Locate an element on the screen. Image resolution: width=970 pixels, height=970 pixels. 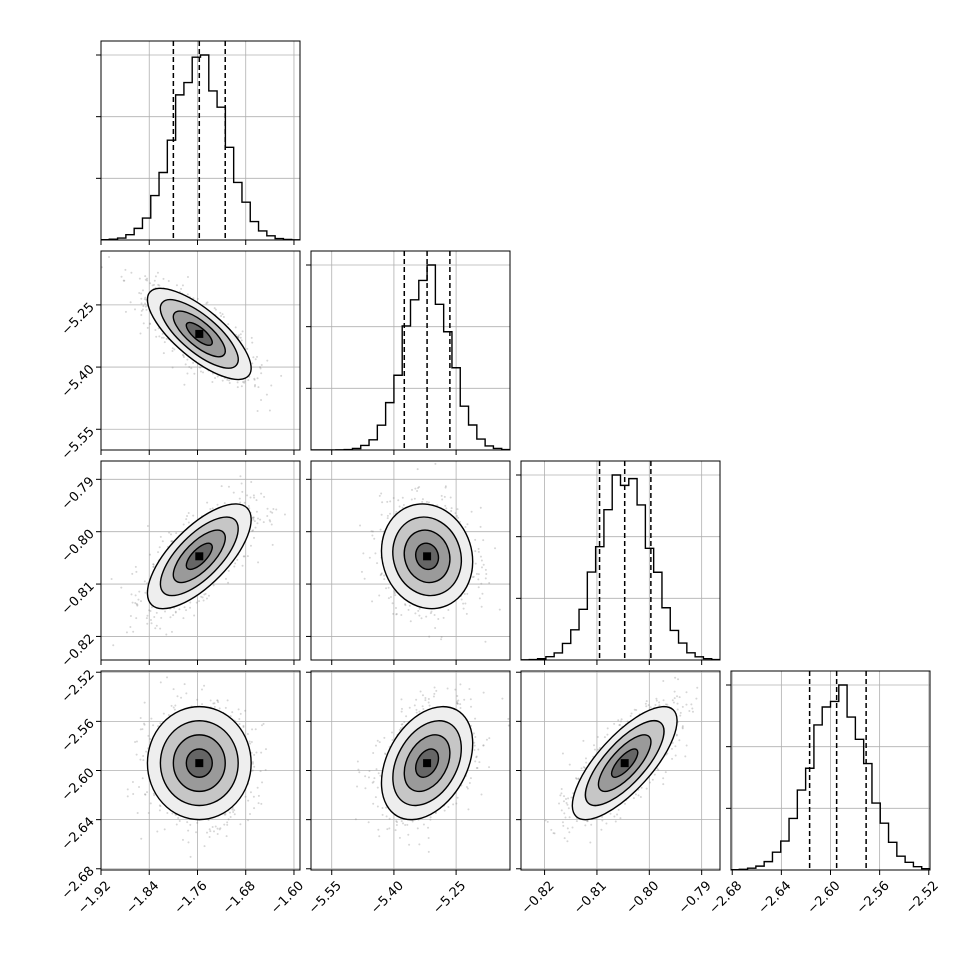
scatter-panel is located at coordinates (408, 562).